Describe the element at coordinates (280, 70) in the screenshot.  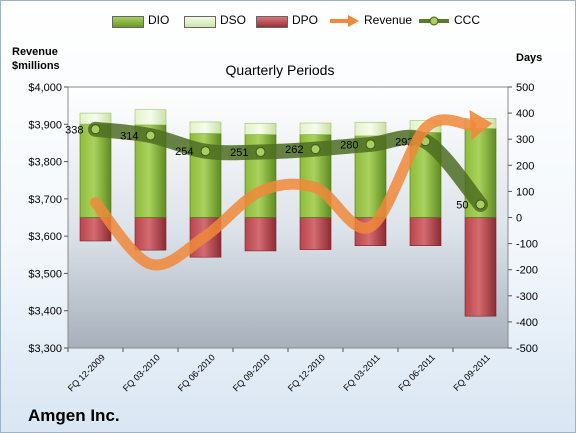
I see `chart-title: Quarterly Periods` at that location.